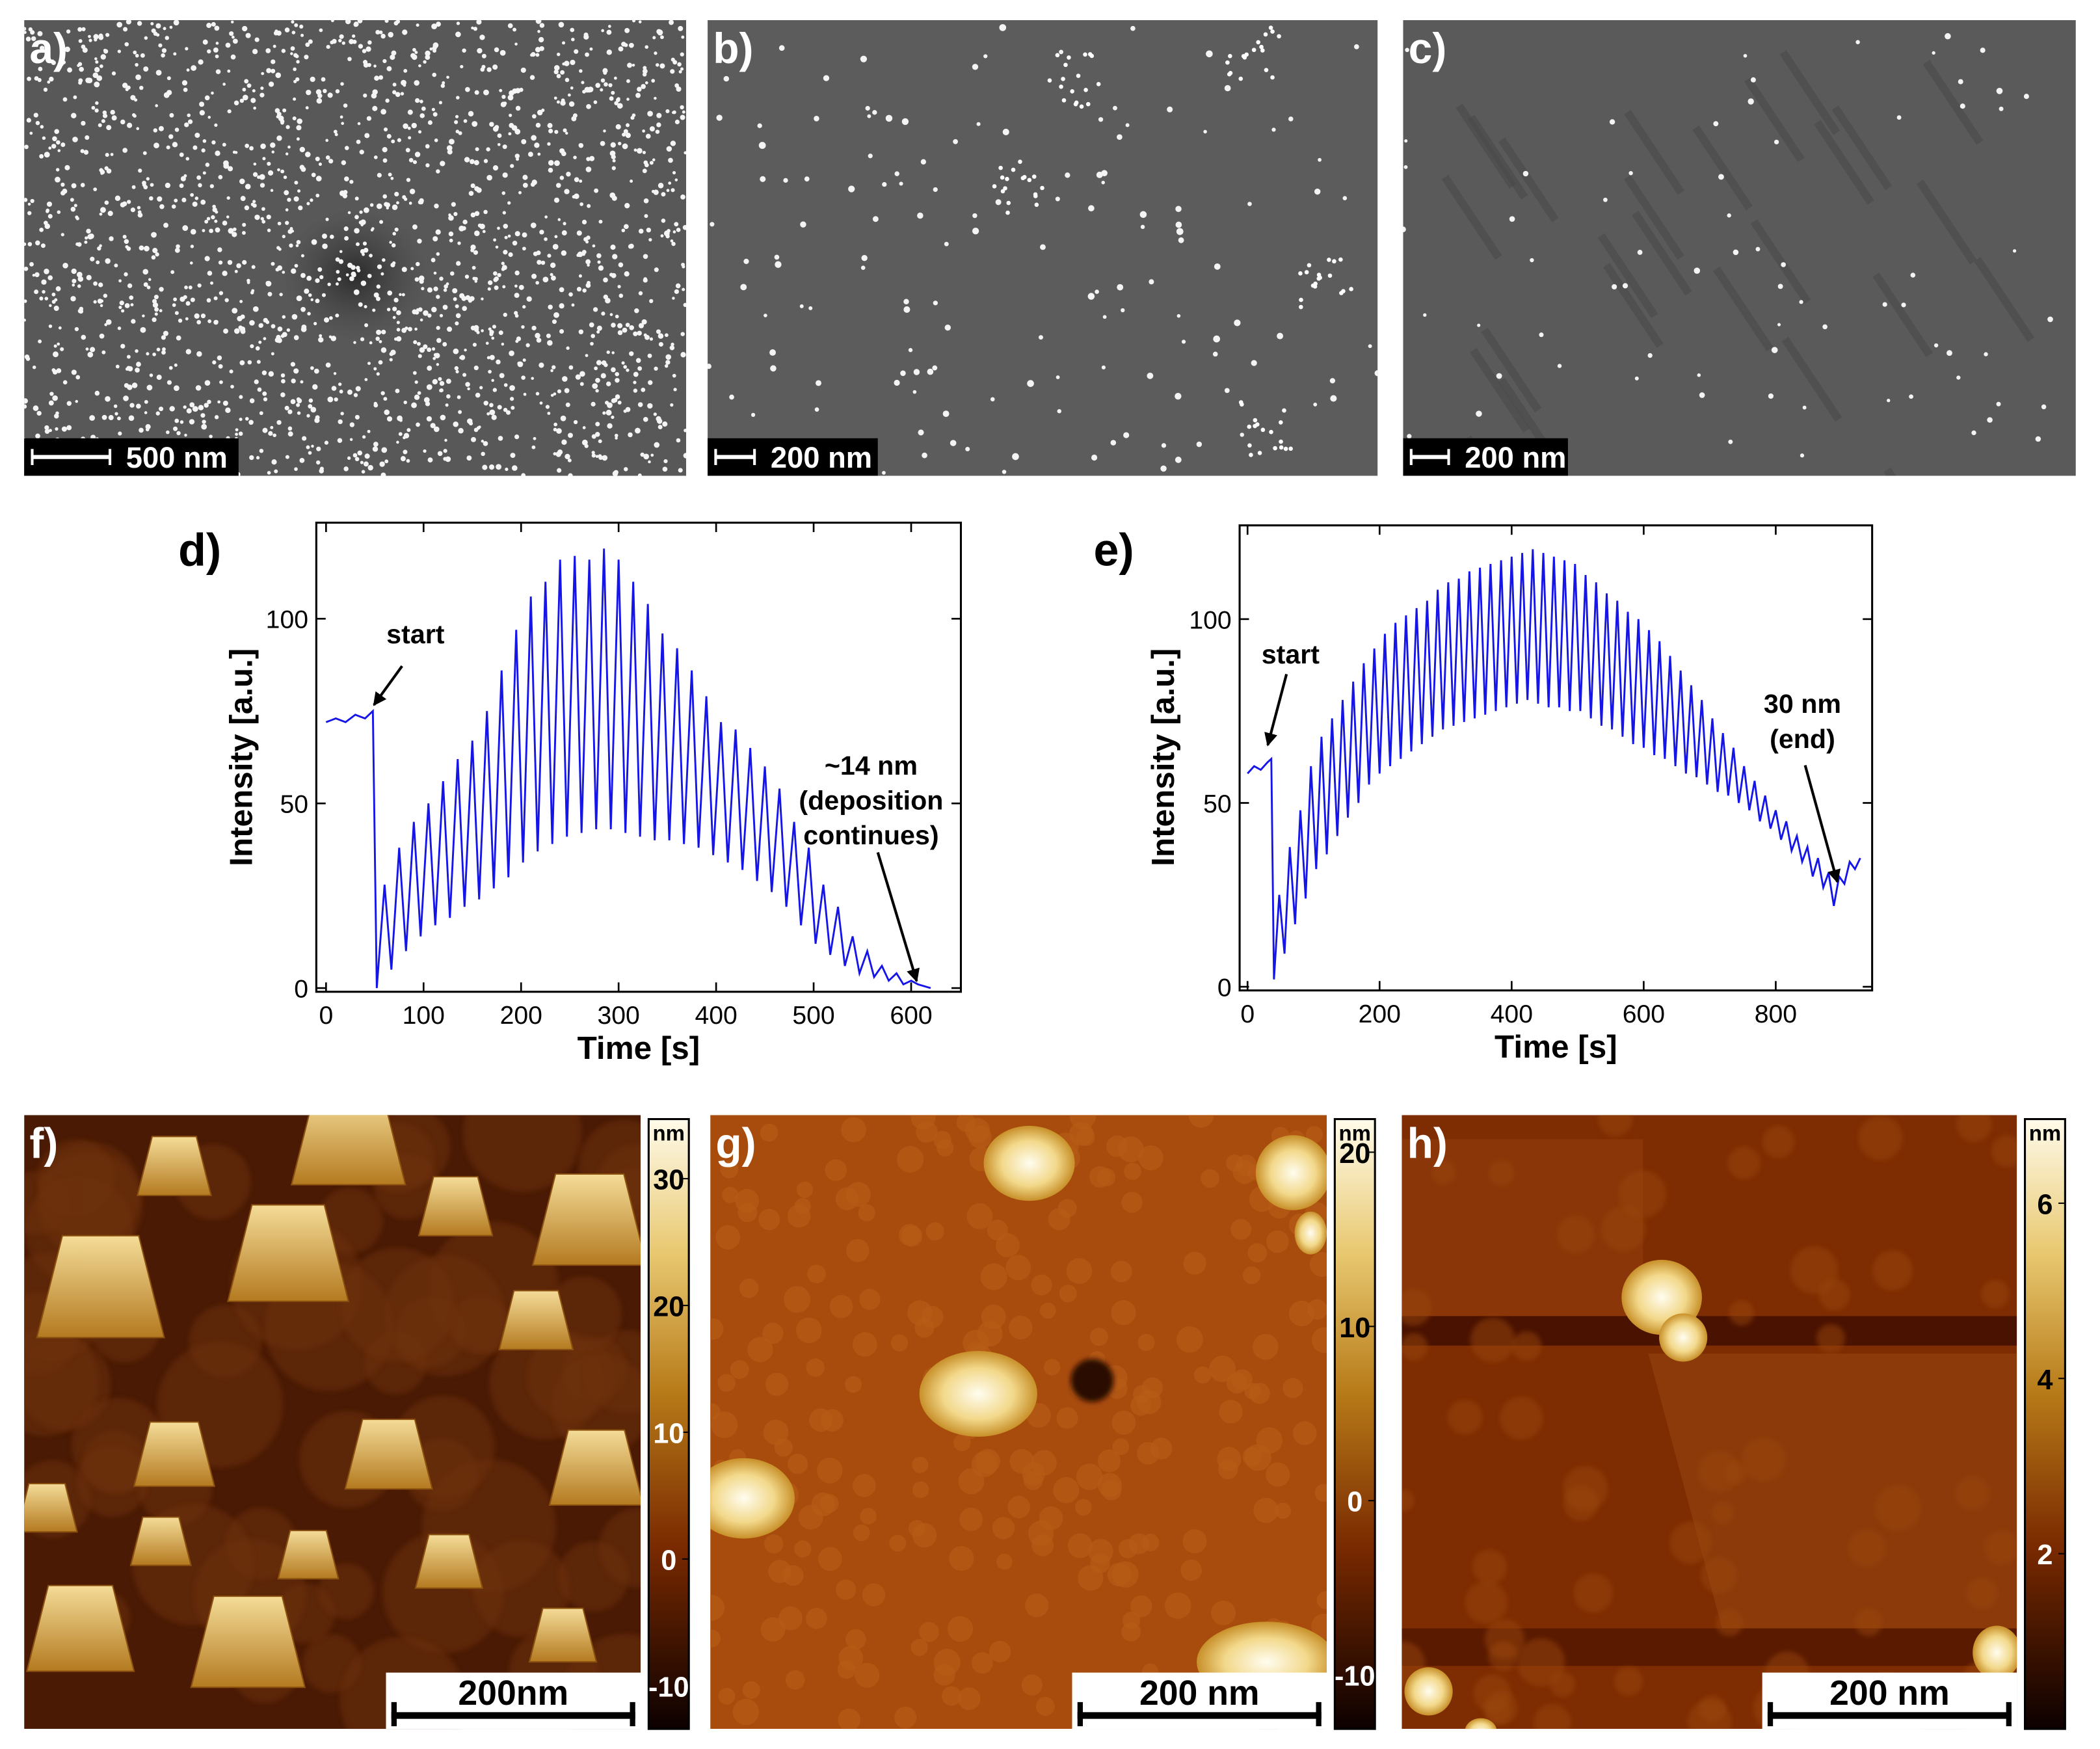  I want to click on step, so click(1500, 390).